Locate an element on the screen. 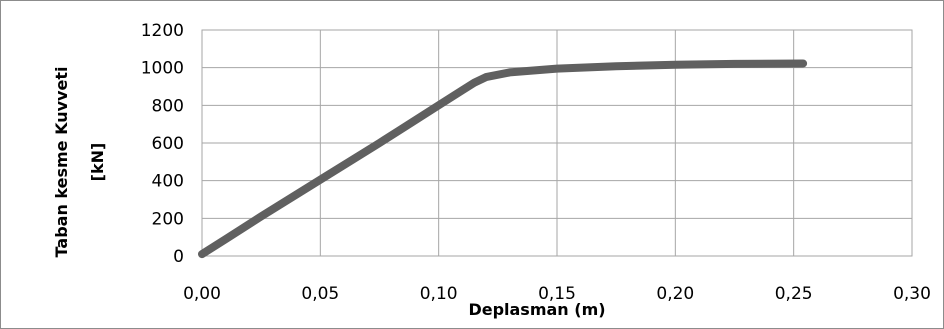 Image resolution: width=944 pixels, height=329 pixels. x-axis-title: Deplasman (m) is located at coordinates (536, 309).